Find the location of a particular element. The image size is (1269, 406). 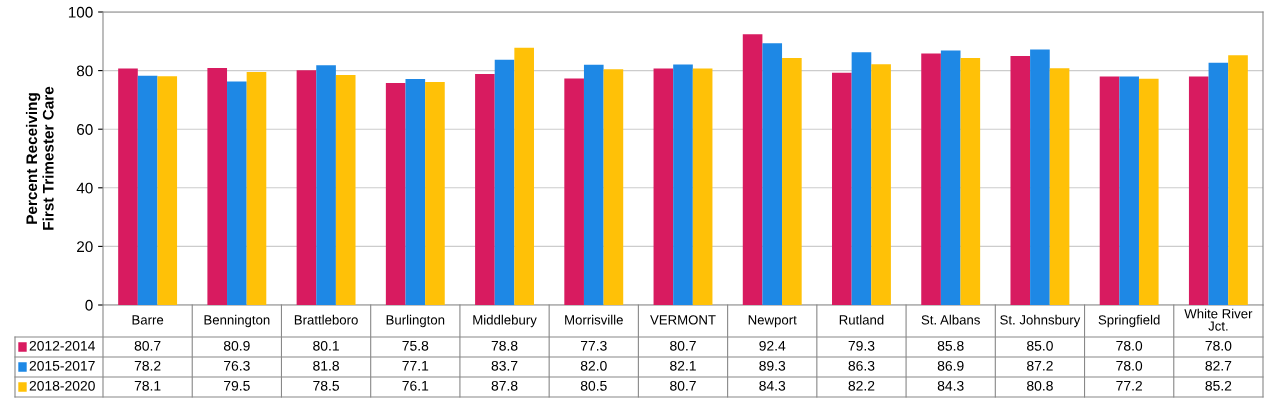

x-tick-label: Morrisville is located at coordinates (594, 319).